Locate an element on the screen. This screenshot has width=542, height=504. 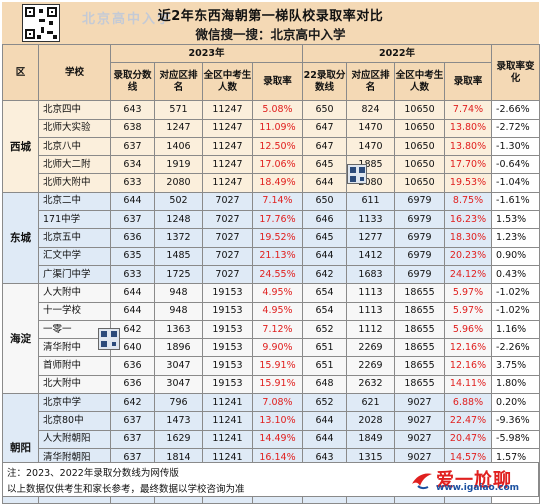
rank-2023: 1473 is located at coordinates (178, 421).